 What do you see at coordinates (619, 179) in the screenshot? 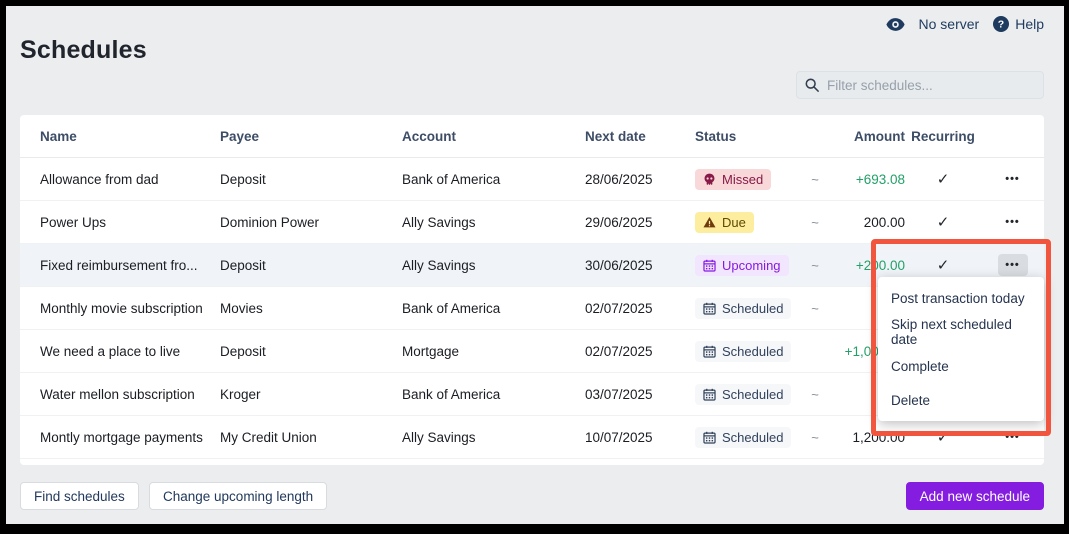
I see `schedule-next-date: 28/06/2025` at bounding box center [619, 179].